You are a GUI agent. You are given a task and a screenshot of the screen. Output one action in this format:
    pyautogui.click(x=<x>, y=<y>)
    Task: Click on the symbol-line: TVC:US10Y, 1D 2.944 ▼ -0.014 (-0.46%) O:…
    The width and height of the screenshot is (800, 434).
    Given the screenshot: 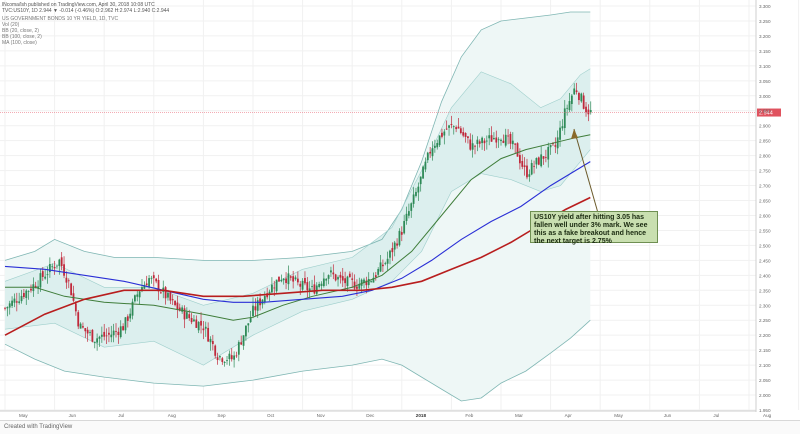 What is the action you would take?
    pyautogui.click(x=86, y=11)
    